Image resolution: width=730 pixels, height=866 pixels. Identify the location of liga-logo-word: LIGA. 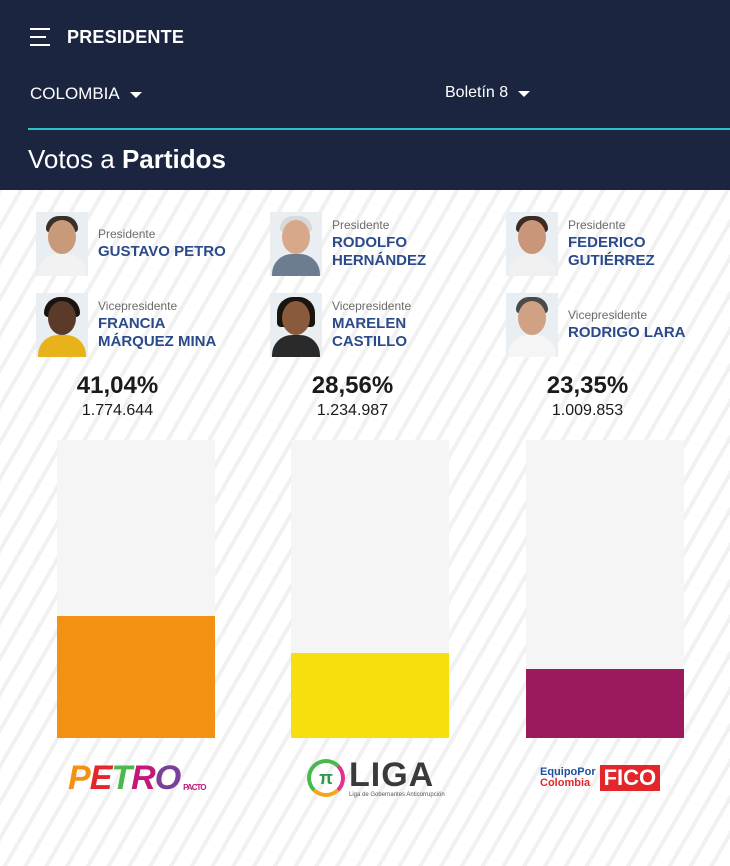
(392, 775).